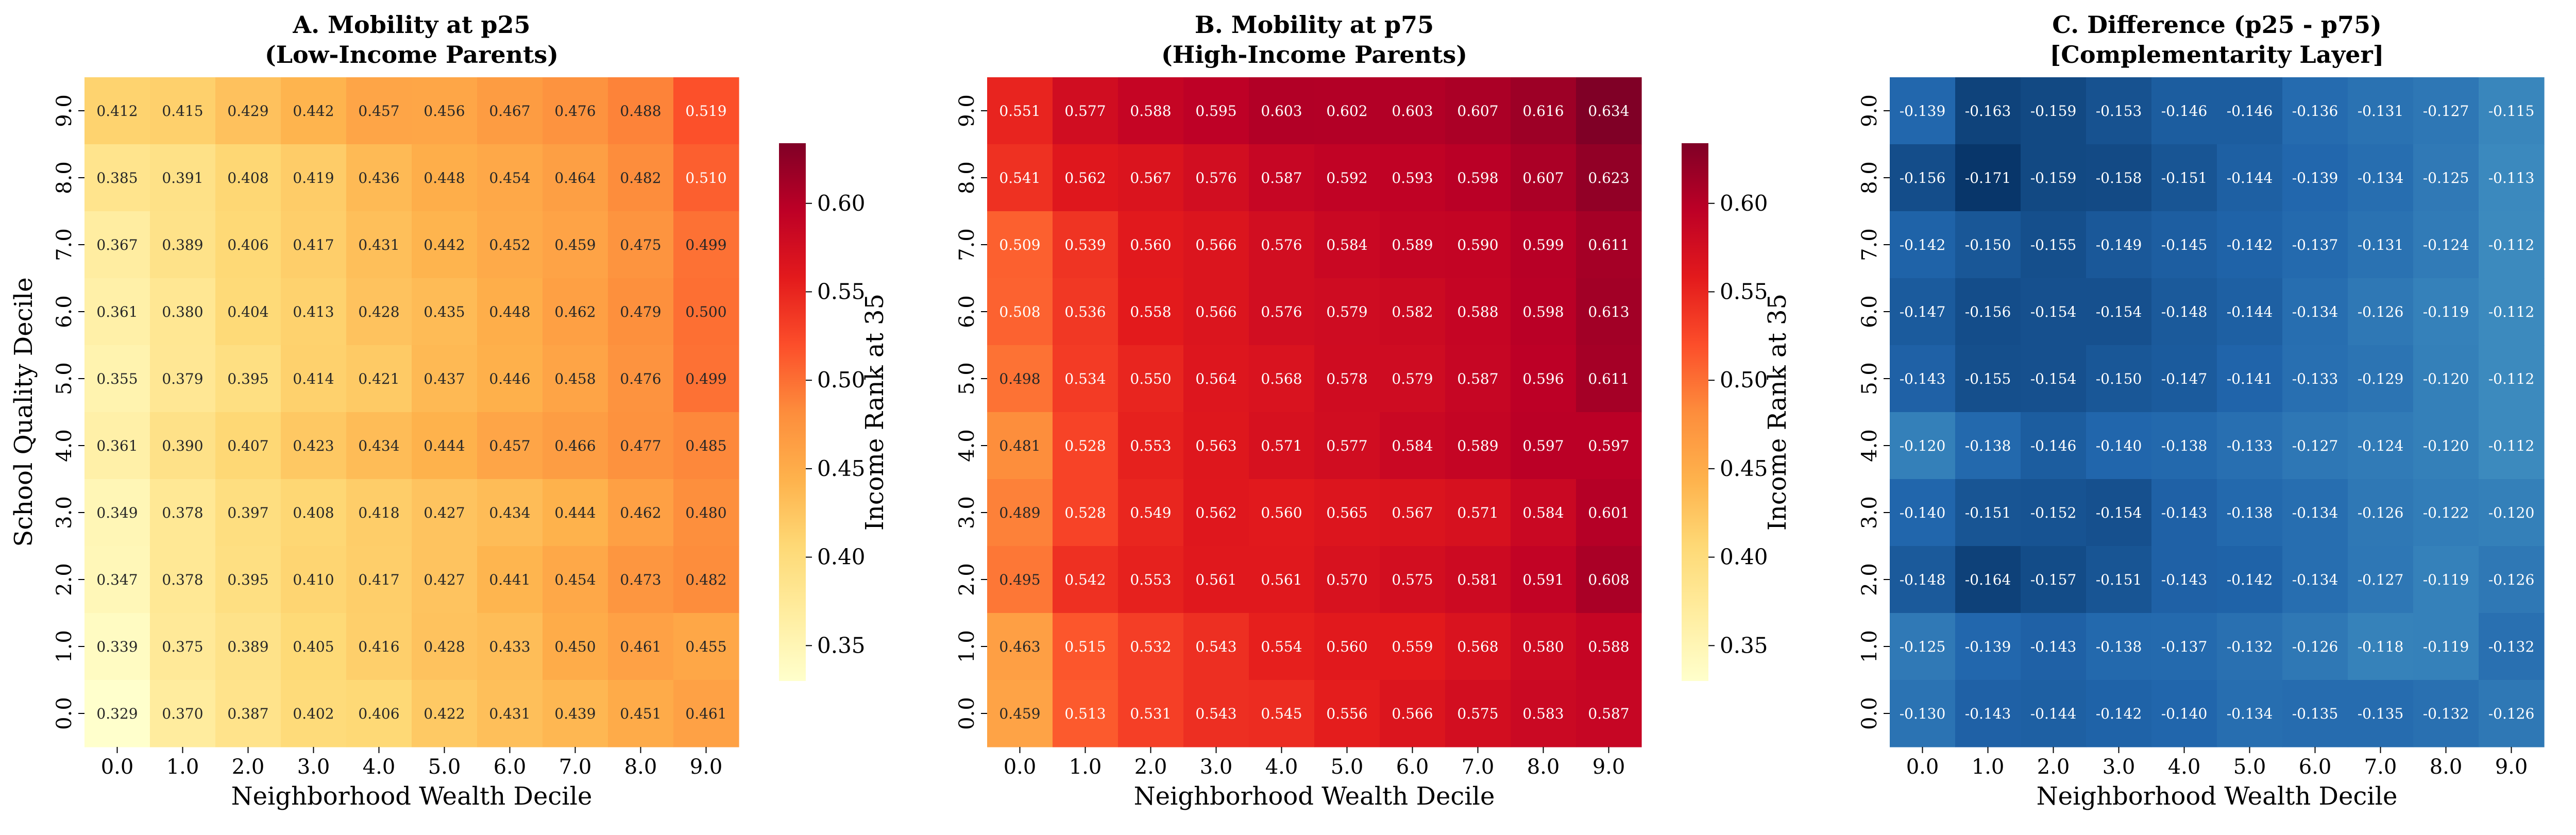  Describe the element at coordinates (1150, 512) in the screenshot. I see `cell-value-label: 0.549` at that location.